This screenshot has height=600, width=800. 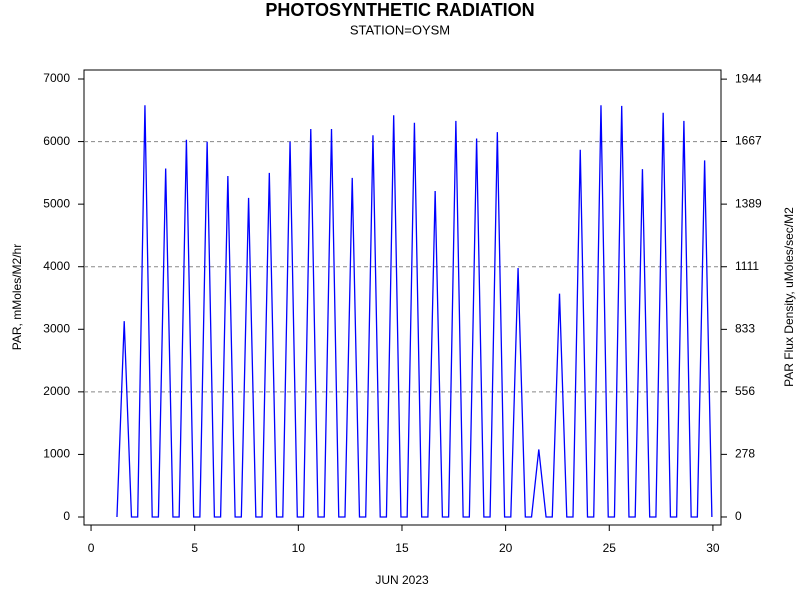 What do you see at coordinates (506, 548) in the screenshot?
I see `x-tick-label: 20` at bounding box center [506, 548].